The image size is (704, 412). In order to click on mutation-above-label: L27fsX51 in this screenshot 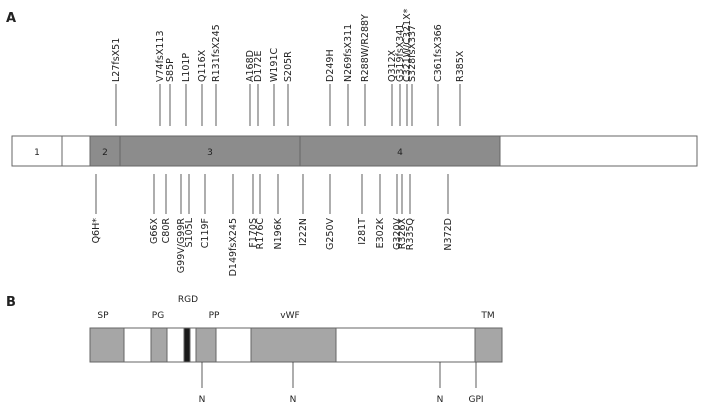, I will do `click(116, 60)`.